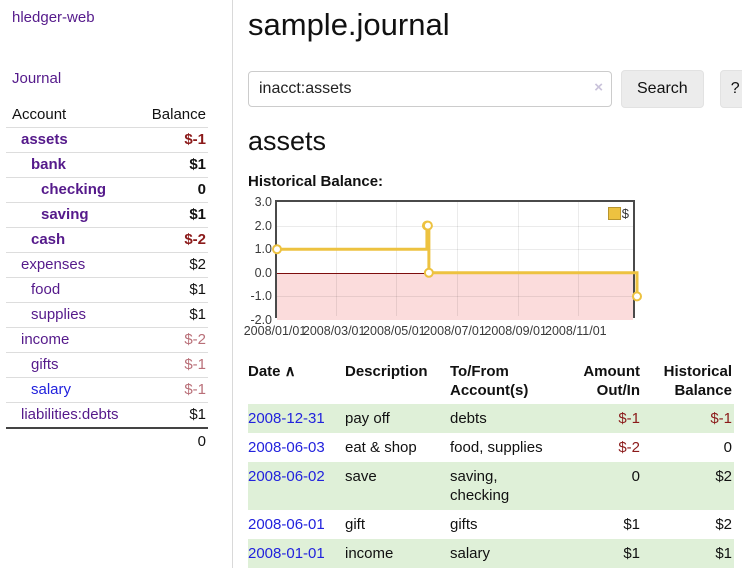  Describe the element at coordinates (575, 331) in the screenshot. I see `x-axis-tick-label: 2008/11/01` at that location.